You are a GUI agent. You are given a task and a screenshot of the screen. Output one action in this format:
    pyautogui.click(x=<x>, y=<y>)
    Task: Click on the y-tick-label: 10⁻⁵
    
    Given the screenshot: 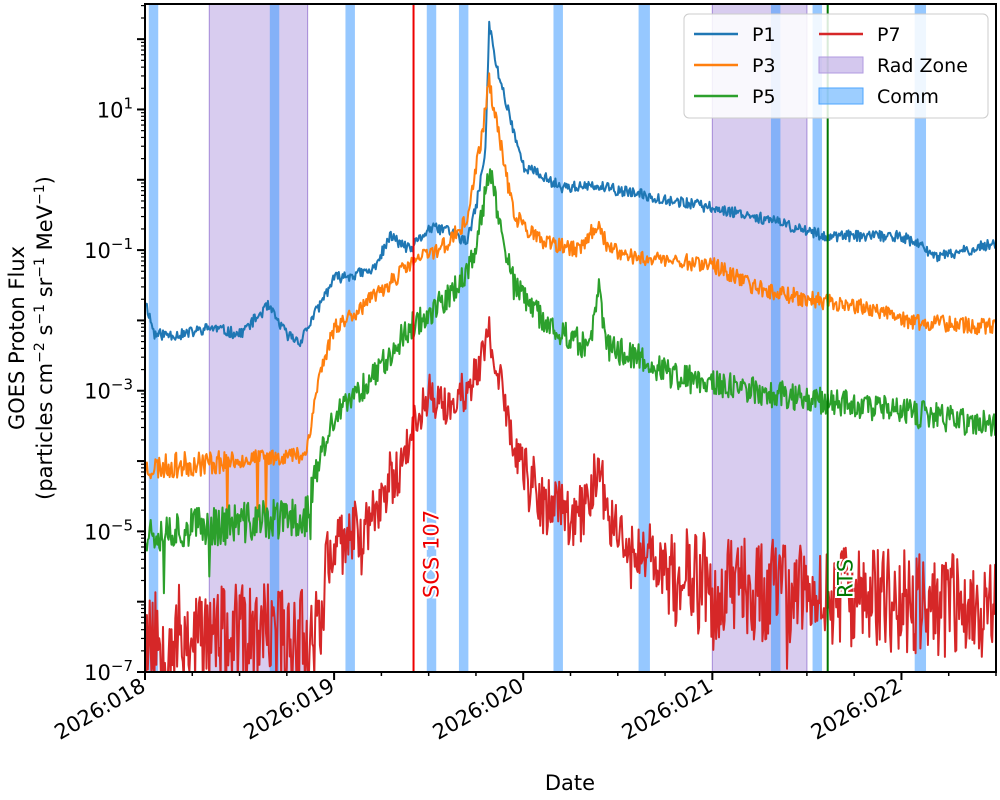 What is the action you would take?
    pyautogui.click(x=108, y=530)
    